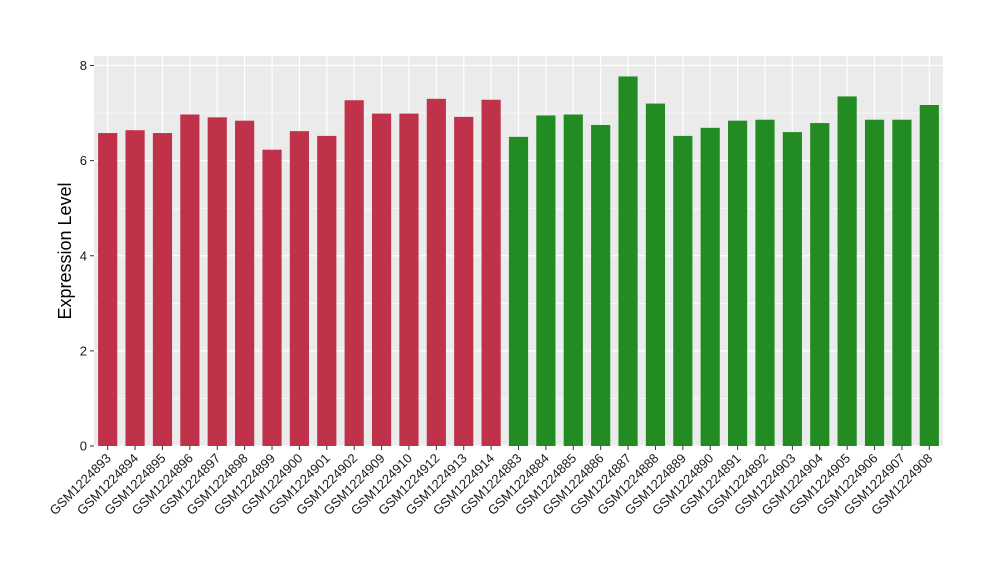 The image size is (1000, 580). What do you see at coordinates (65, 250) in the screenshot?
I see `y-axis-title: Expression Level` at bounding box center [65, 250].